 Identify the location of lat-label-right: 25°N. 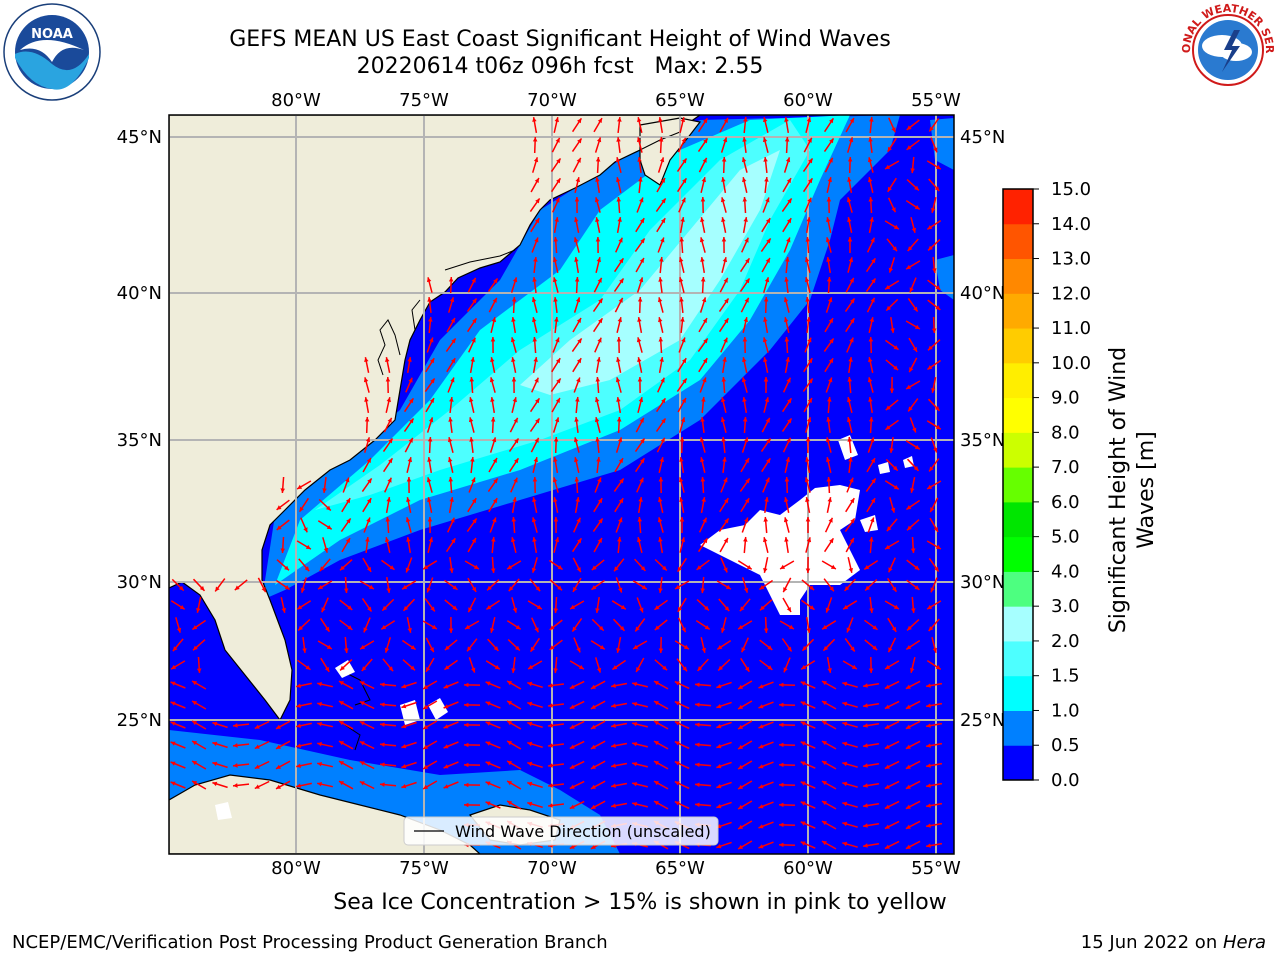
(982, 720).